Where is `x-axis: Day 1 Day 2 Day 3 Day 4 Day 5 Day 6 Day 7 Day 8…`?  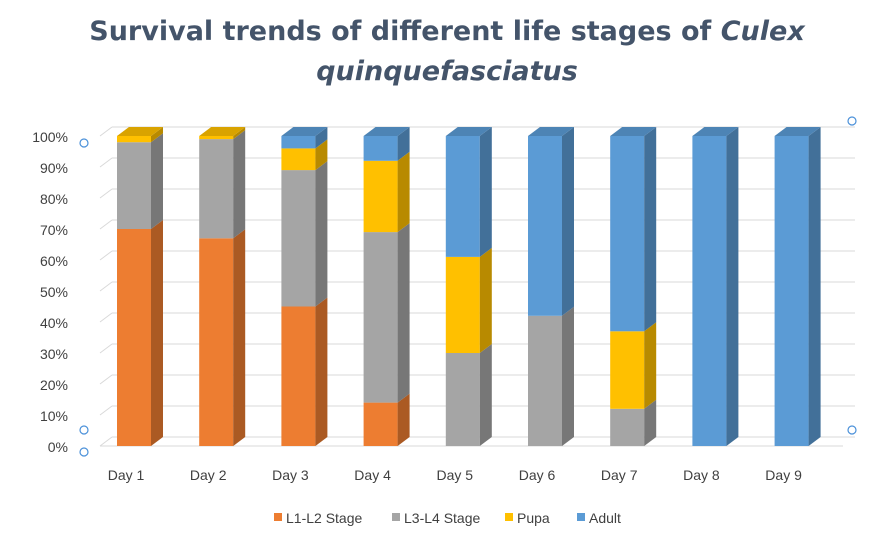
x-axis: Day 1 Day 2 Day 3 Day 4 Day 5 Day 6 Day 7 Day 8… is located at coordinates (455, 475).